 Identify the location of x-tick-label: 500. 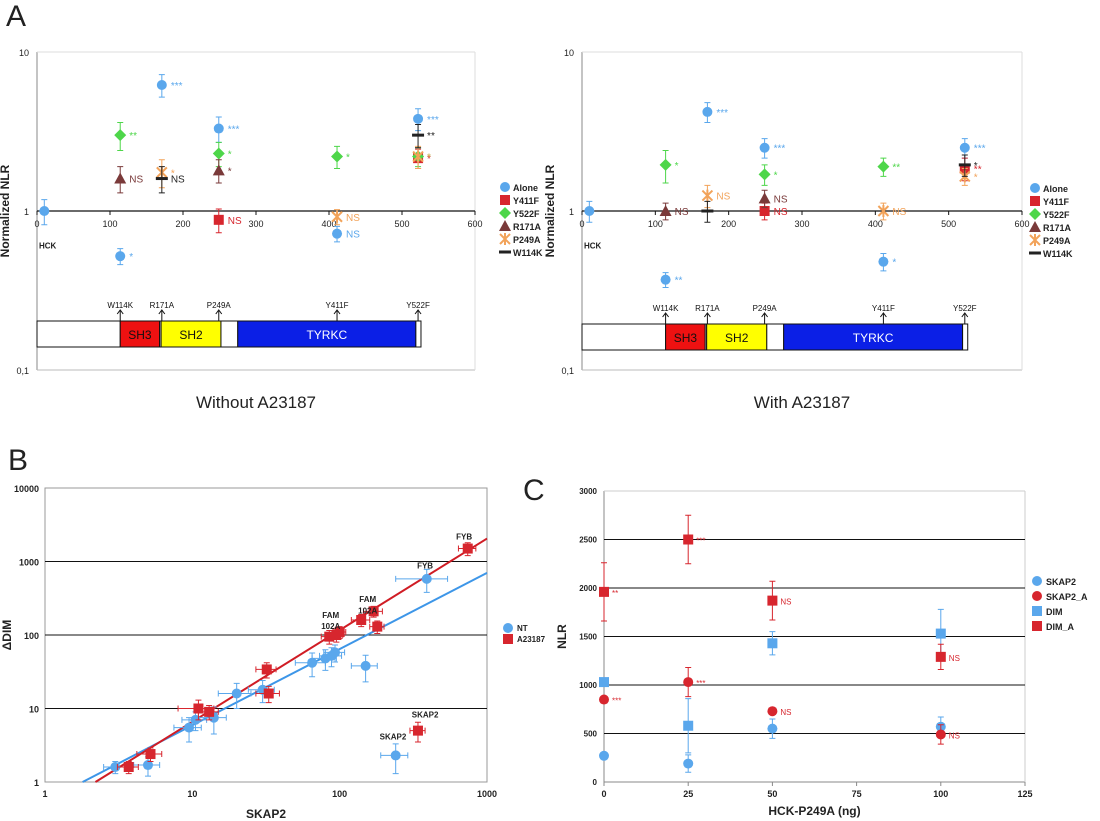
(948, 224).